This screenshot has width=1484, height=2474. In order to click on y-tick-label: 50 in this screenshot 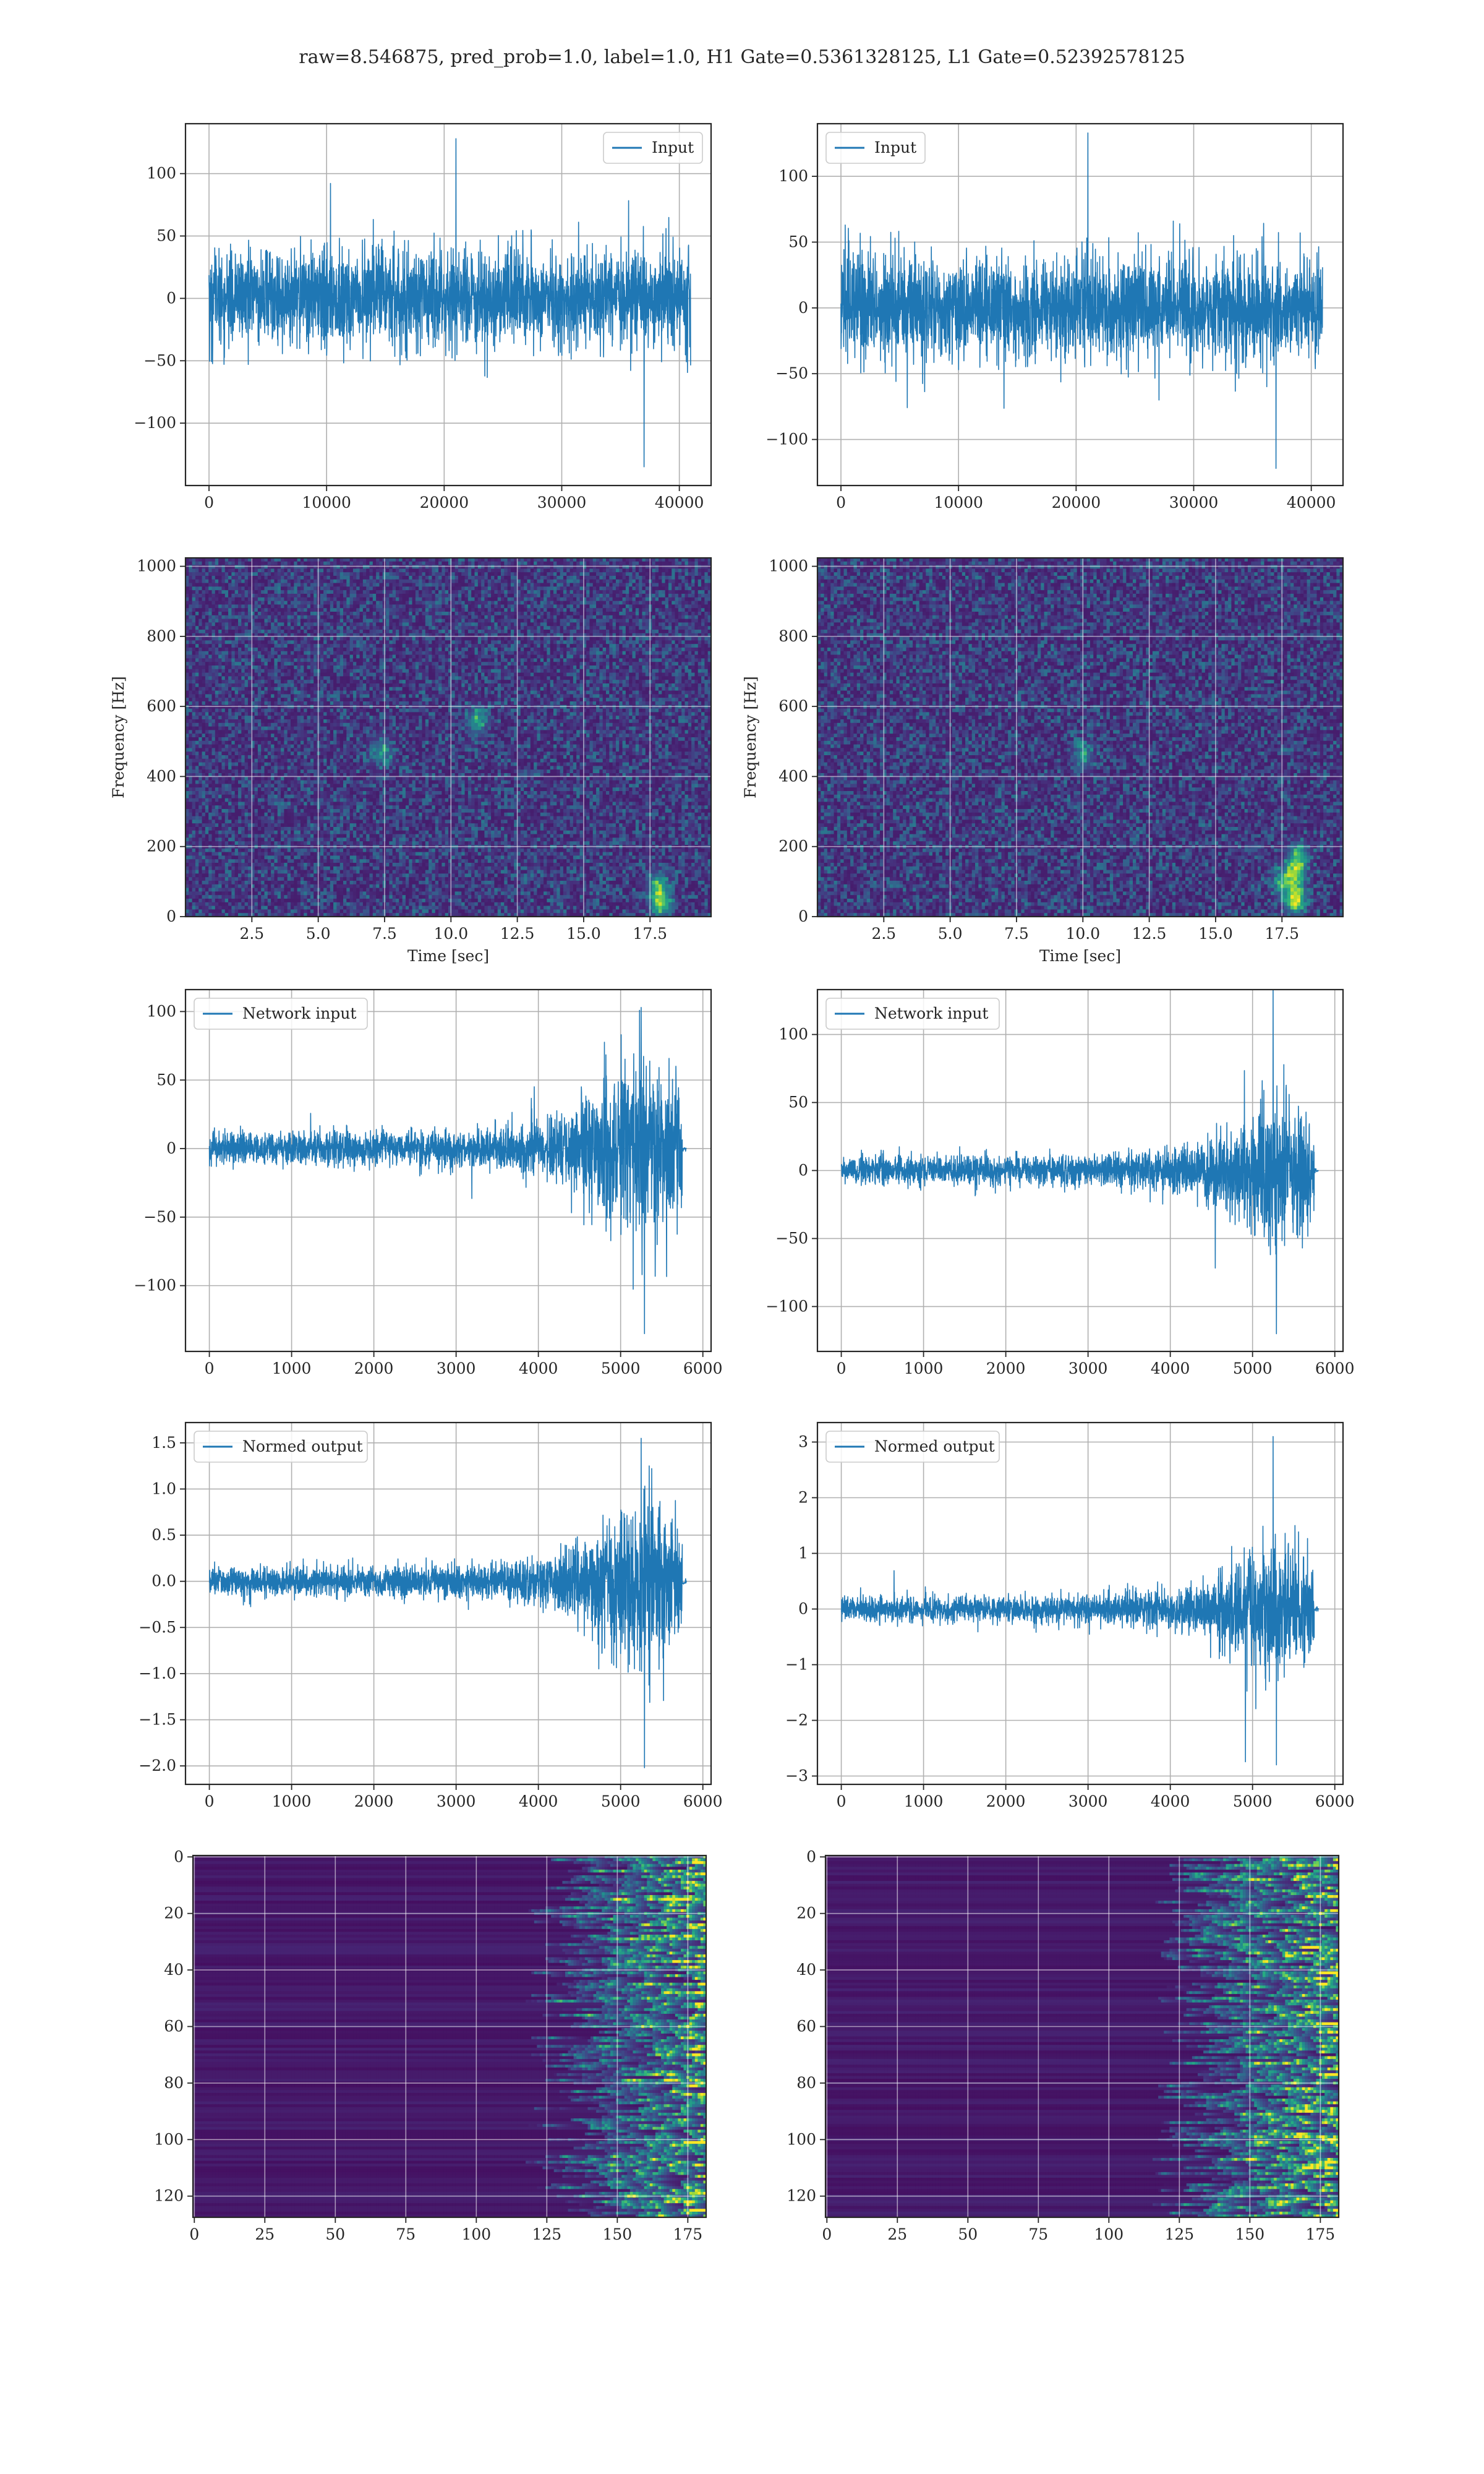, I will do `click(798, 242)`.